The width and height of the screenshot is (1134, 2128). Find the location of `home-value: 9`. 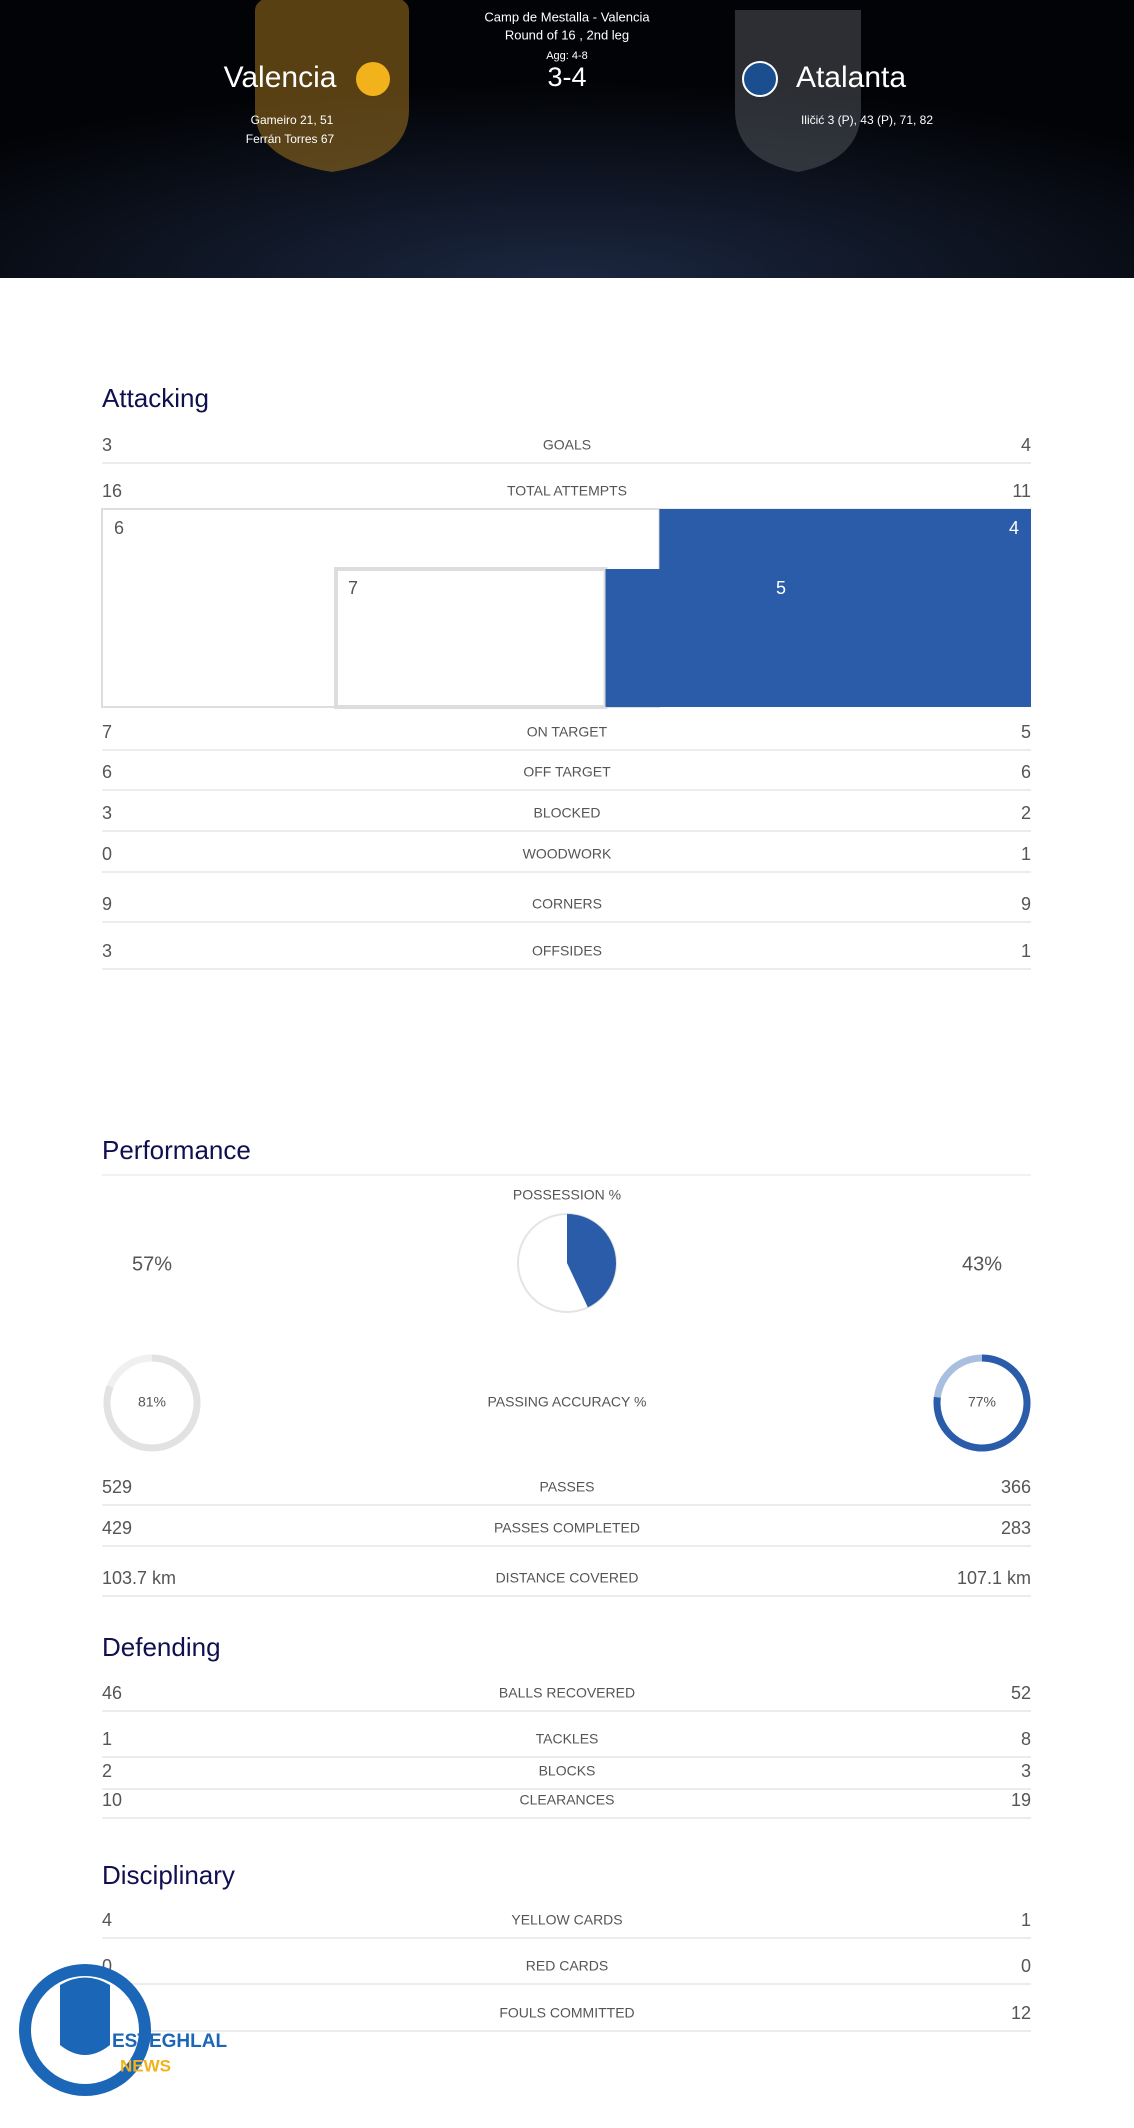

home-value: 9 is located at coordinates (107, 904).